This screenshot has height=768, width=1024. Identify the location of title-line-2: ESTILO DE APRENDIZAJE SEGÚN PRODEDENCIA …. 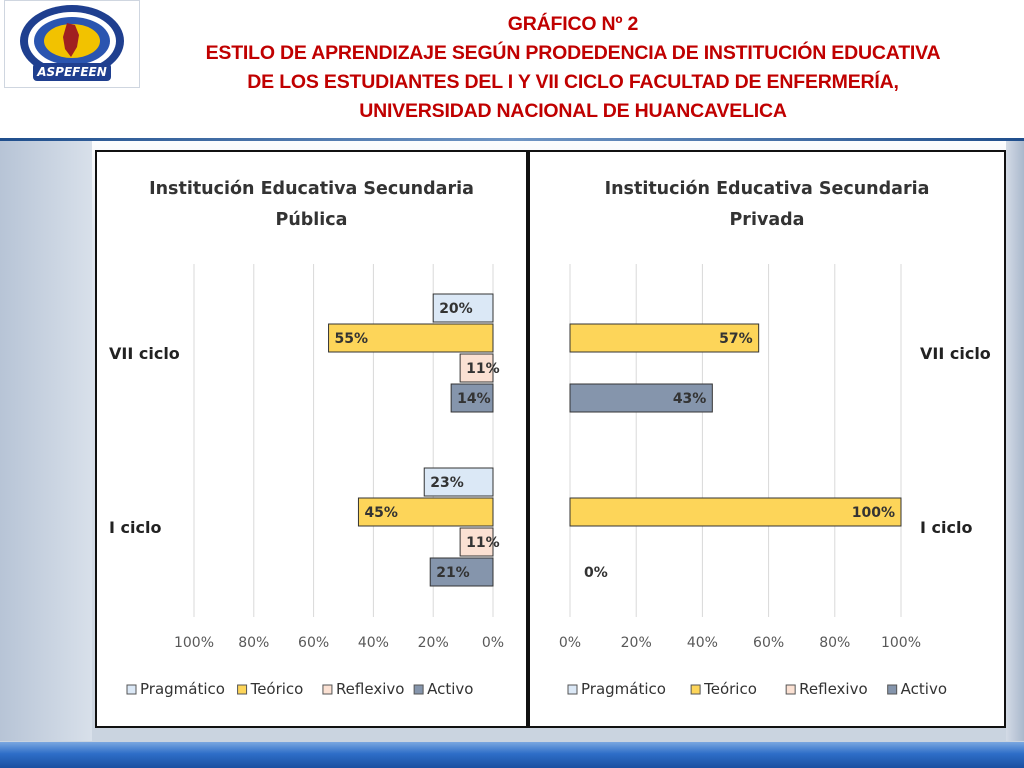
(573, 53).